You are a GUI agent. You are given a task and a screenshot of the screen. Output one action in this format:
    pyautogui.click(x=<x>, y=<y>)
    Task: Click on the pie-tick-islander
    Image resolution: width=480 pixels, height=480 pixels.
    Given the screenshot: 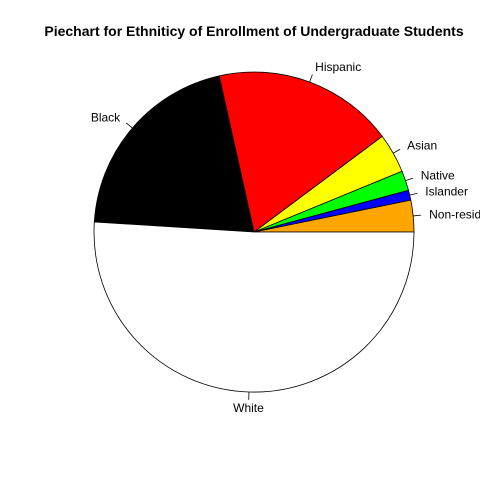 What is the action you would take?
    pyautogui.click(x=413, y=194)
    